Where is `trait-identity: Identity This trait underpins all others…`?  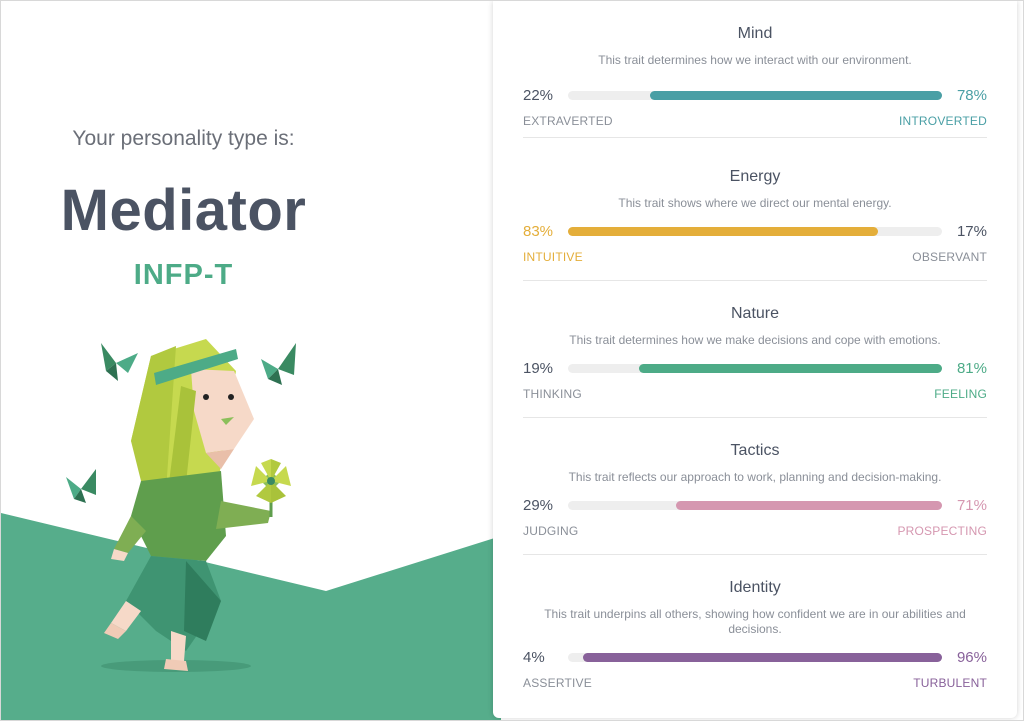
trait-identity: Identity This trait underpins all others… is located at coordinates (755, 635).